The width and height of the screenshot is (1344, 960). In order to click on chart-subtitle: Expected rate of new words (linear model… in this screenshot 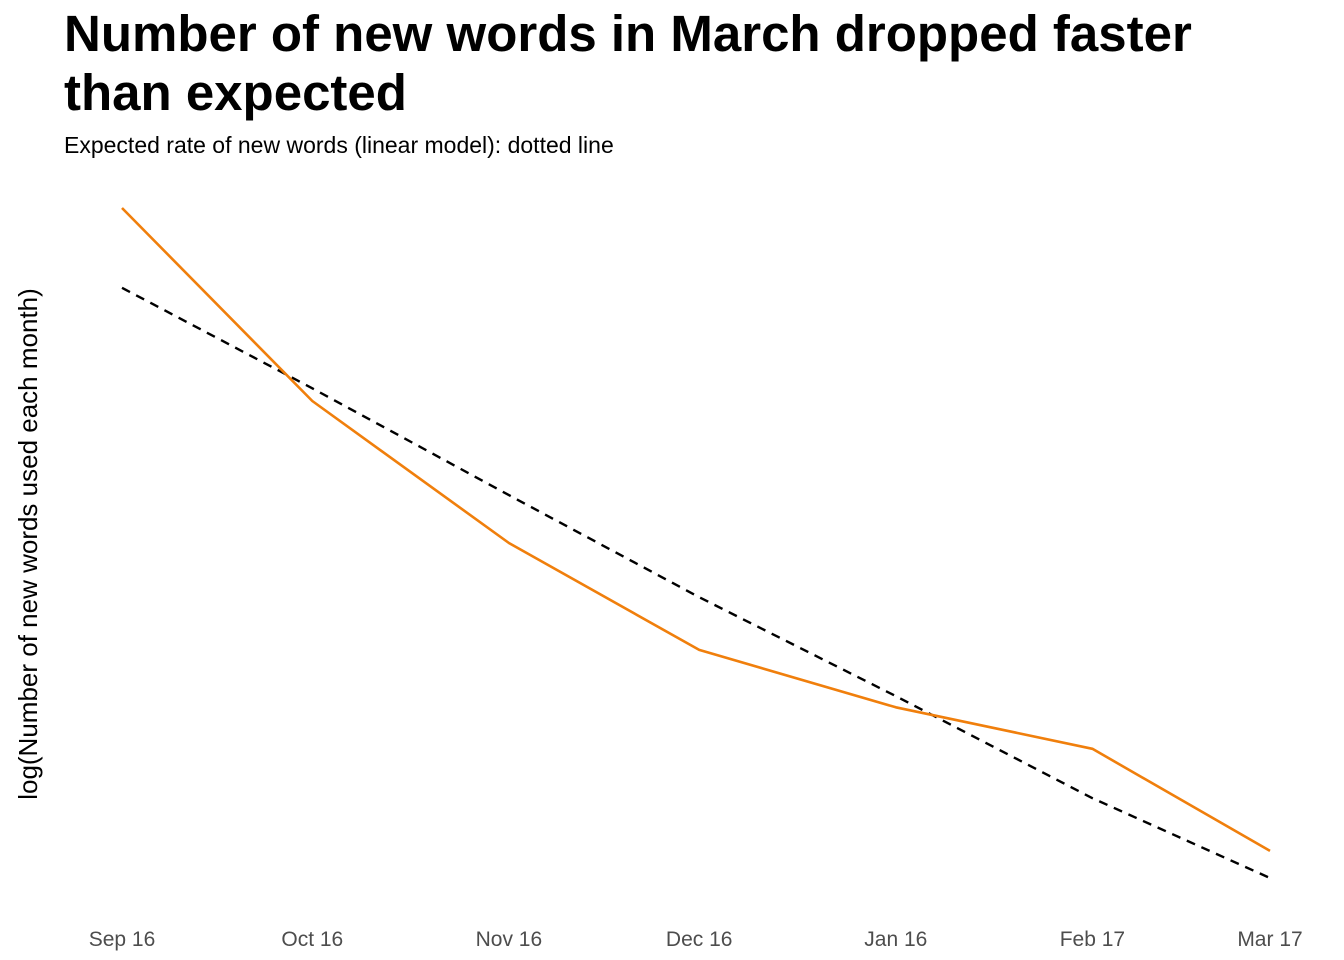, I will do `click(339, 145)`.